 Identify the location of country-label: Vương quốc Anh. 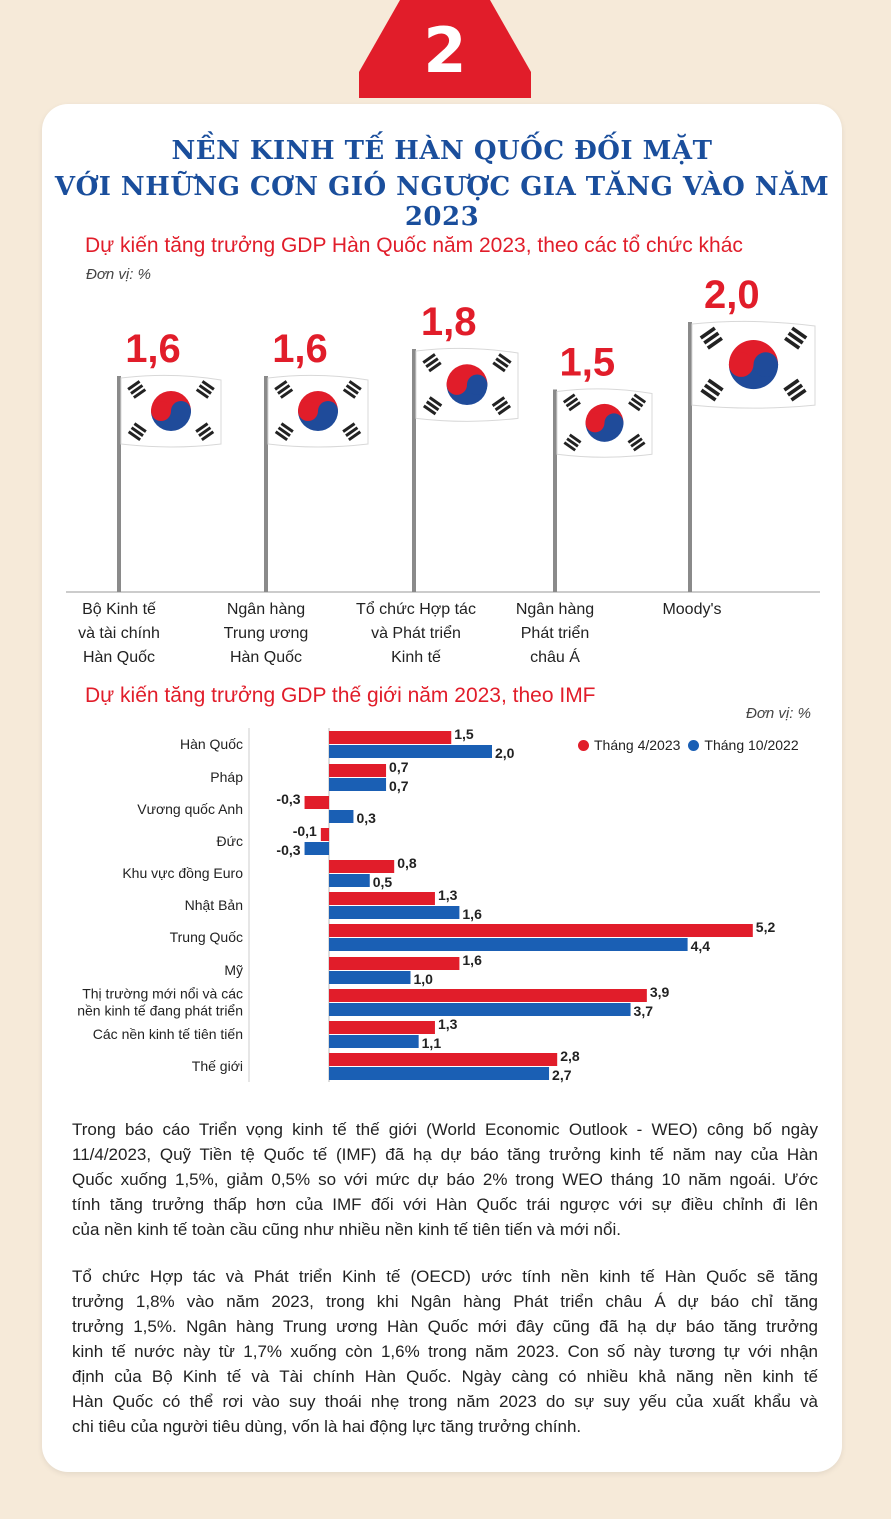
(190, 809).